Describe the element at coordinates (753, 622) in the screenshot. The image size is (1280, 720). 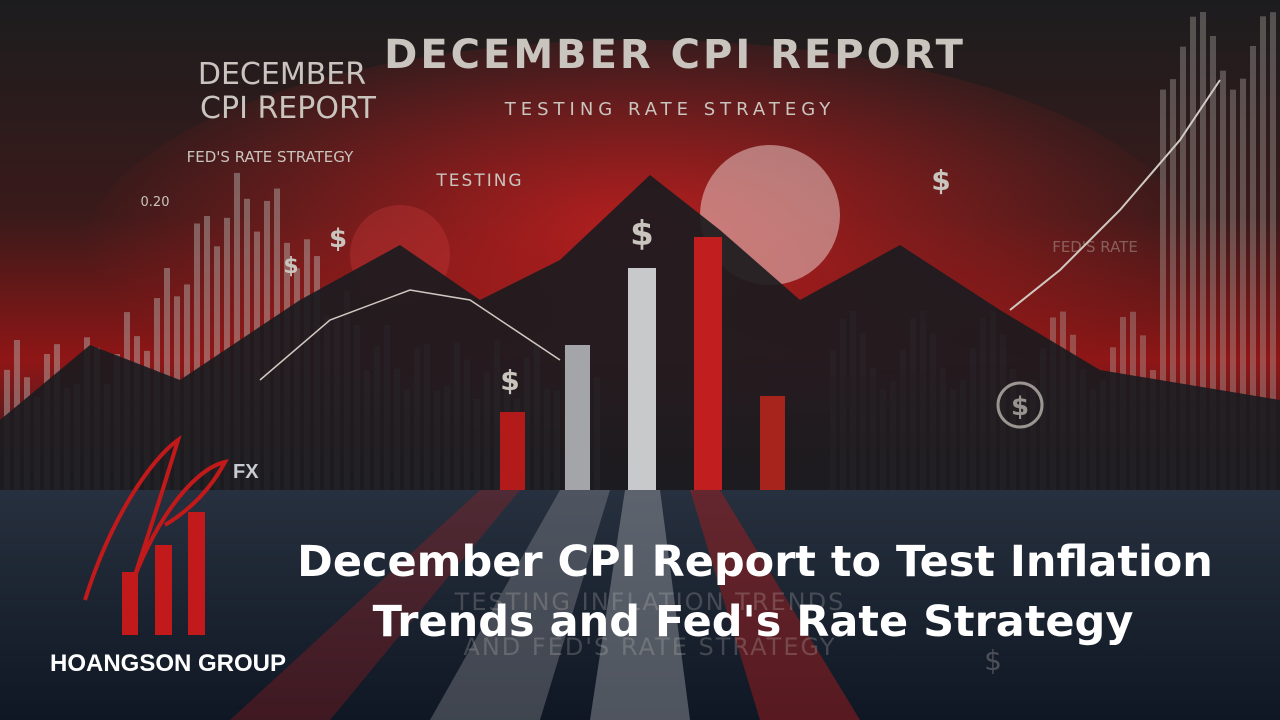
I see `headline: Trends and Fed's Rate Strategy` at that location.